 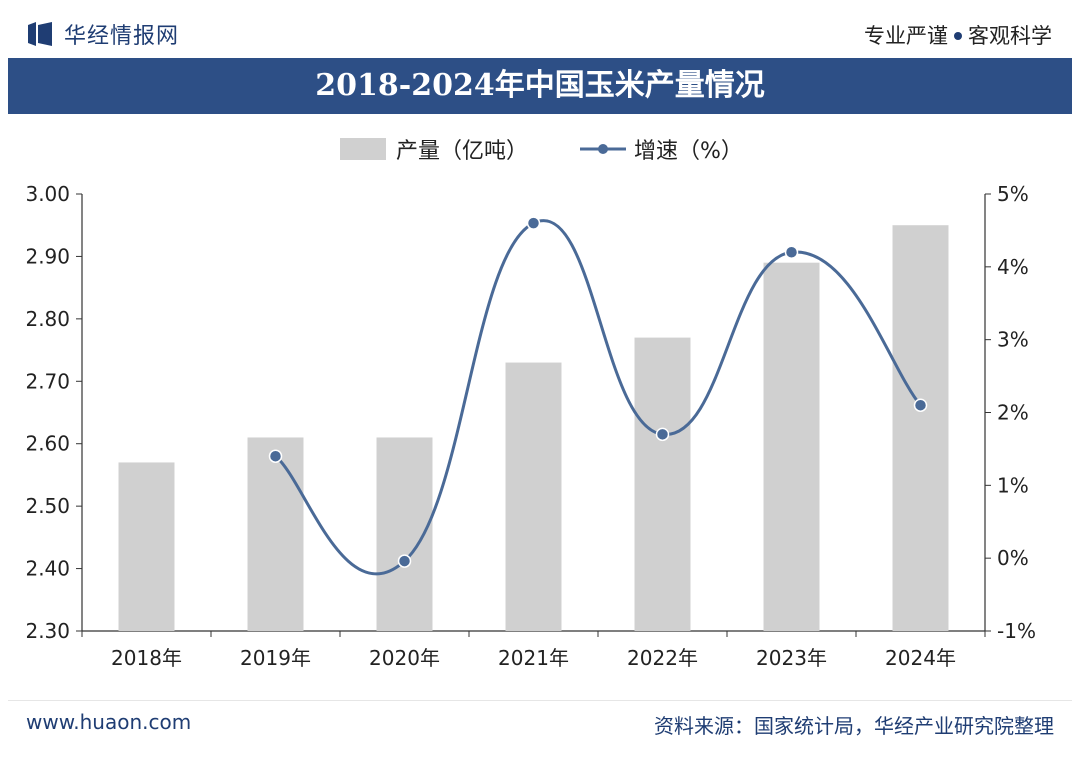 I want to click on y-right-tick-label: 3%, so click(x=1013, y=340).